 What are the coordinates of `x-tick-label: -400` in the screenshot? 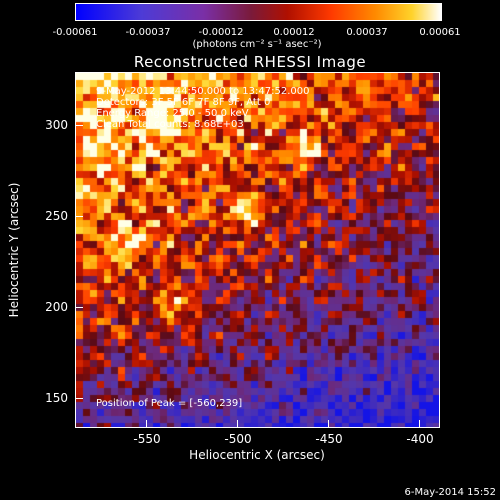 It's located at (420, 439).